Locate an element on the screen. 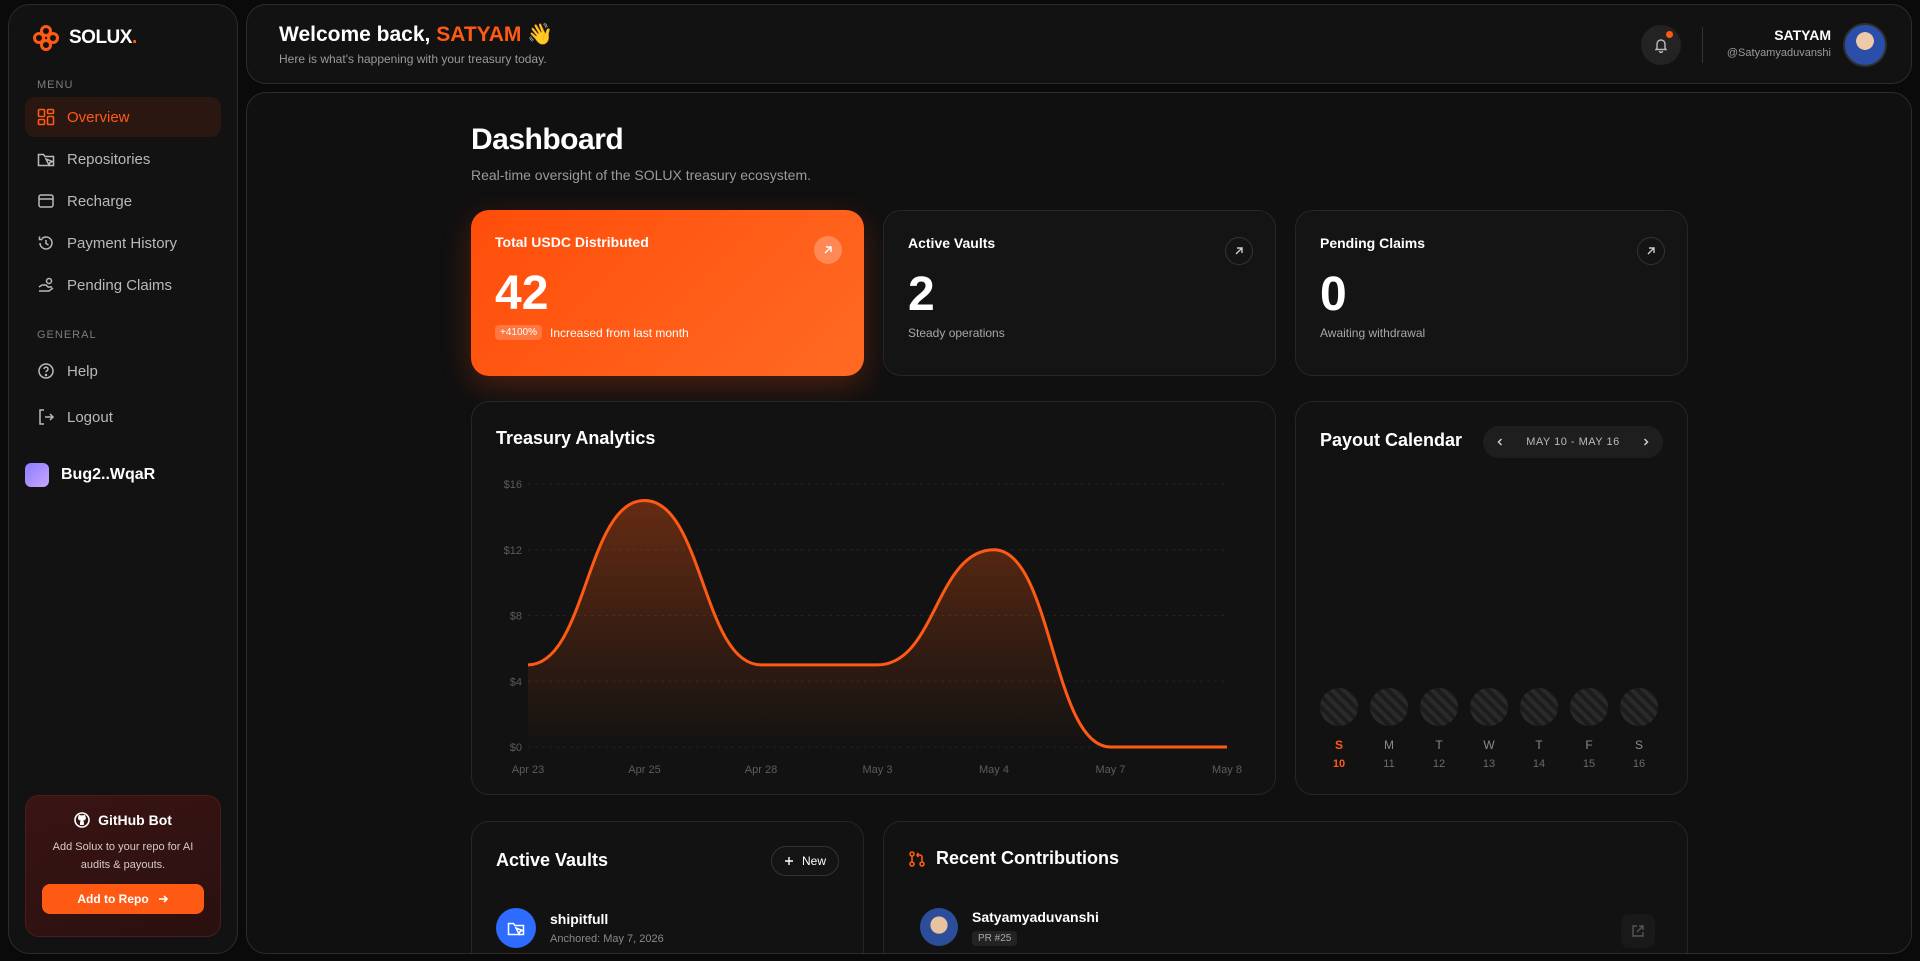 The height and width of the screenshot is (961, 1920). open-external-button is located at coordinates (1638, 931).